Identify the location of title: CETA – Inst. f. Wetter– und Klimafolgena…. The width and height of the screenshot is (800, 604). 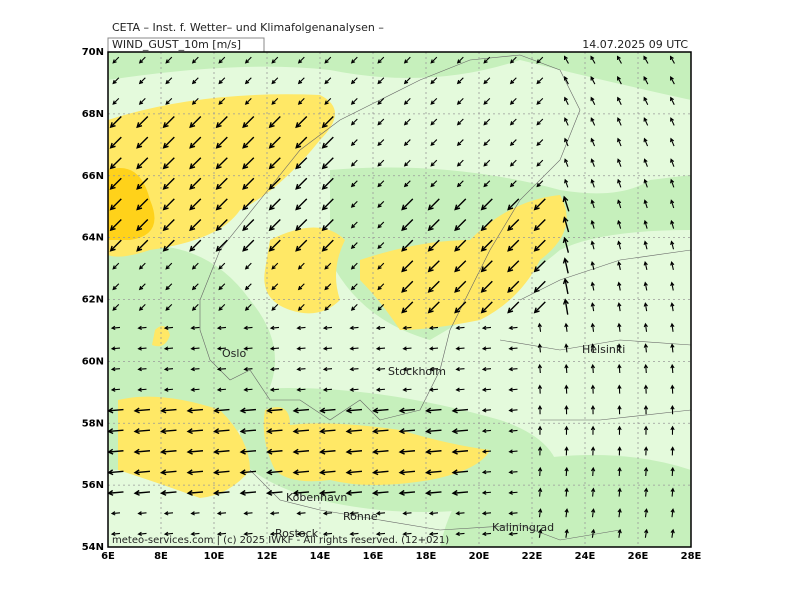
(248, 27).